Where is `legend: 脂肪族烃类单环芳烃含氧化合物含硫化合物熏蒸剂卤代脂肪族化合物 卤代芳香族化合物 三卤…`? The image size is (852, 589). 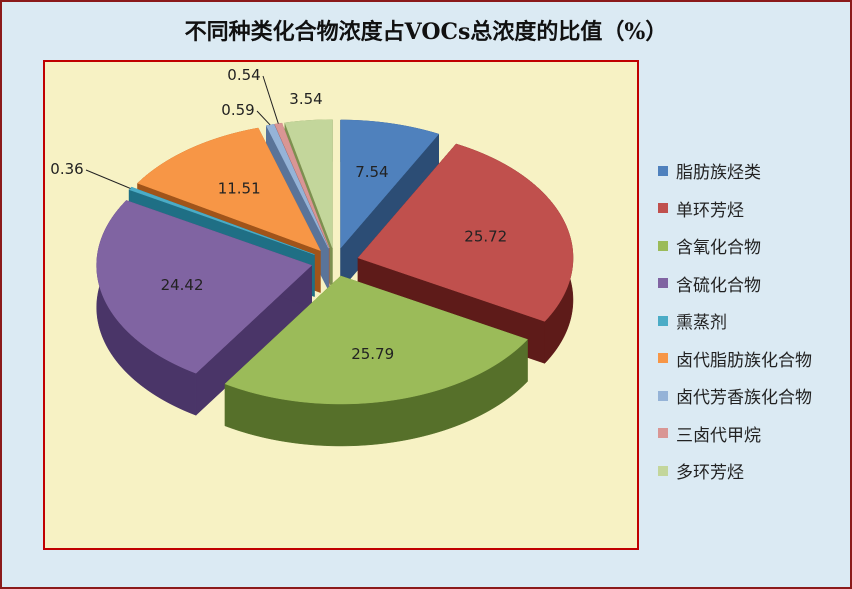
legend: 脂肪族烃类单环芳烃含氧化合物含硫化合物熏蒸剂卤代脂肪族化合物 卤代芳香族化合物 三卤… is located at coordinates (735, 321).